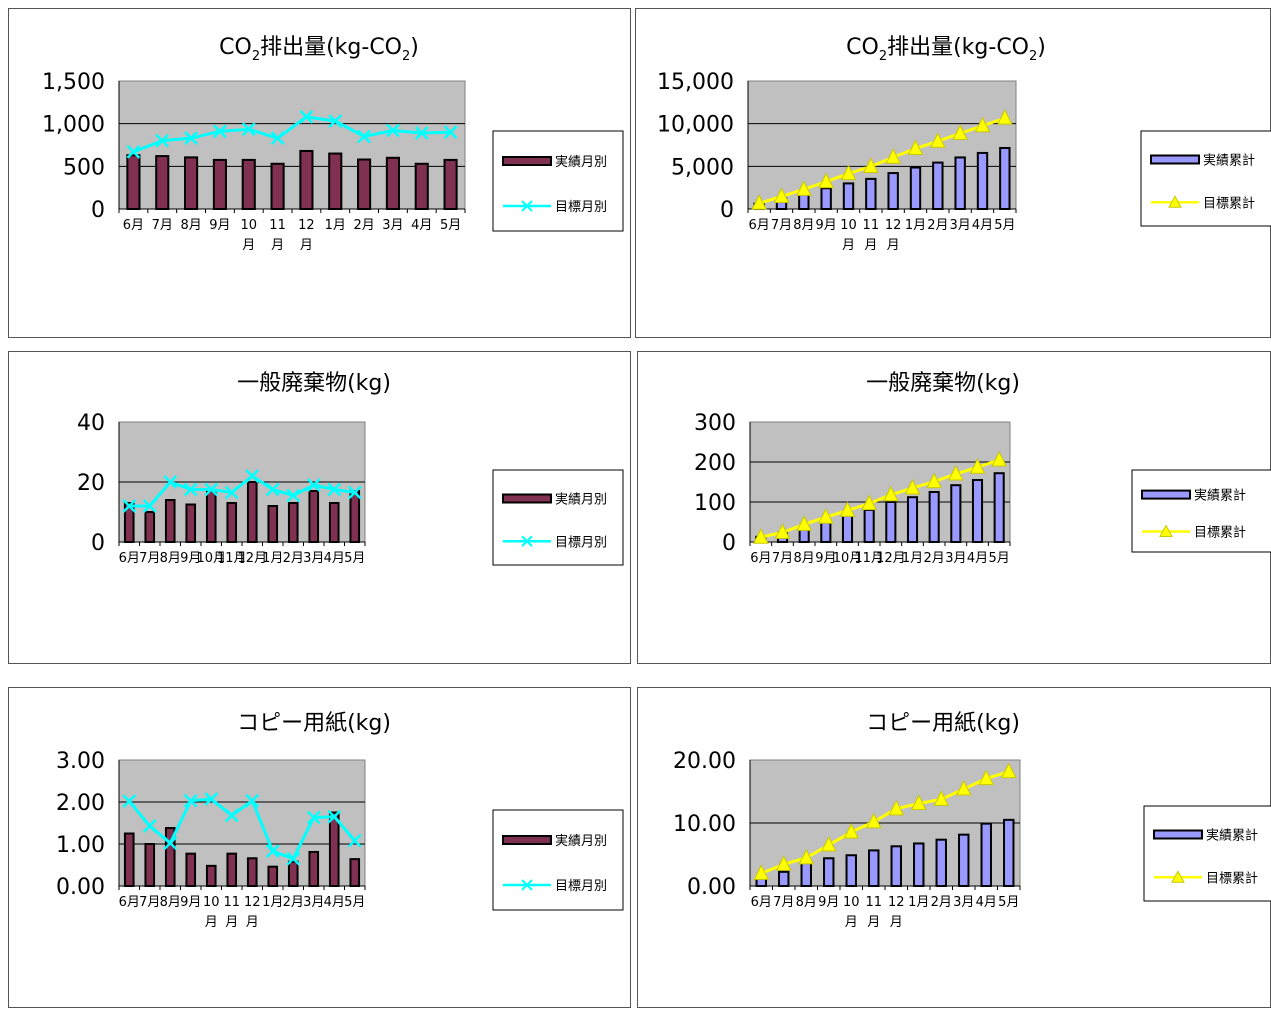 This screenshot has width=1271, height=1009. What do you see at coordinates (711, 887) in the screenshot?
I see `y-tick-label: 0.00` at bounding box center [711, 887].